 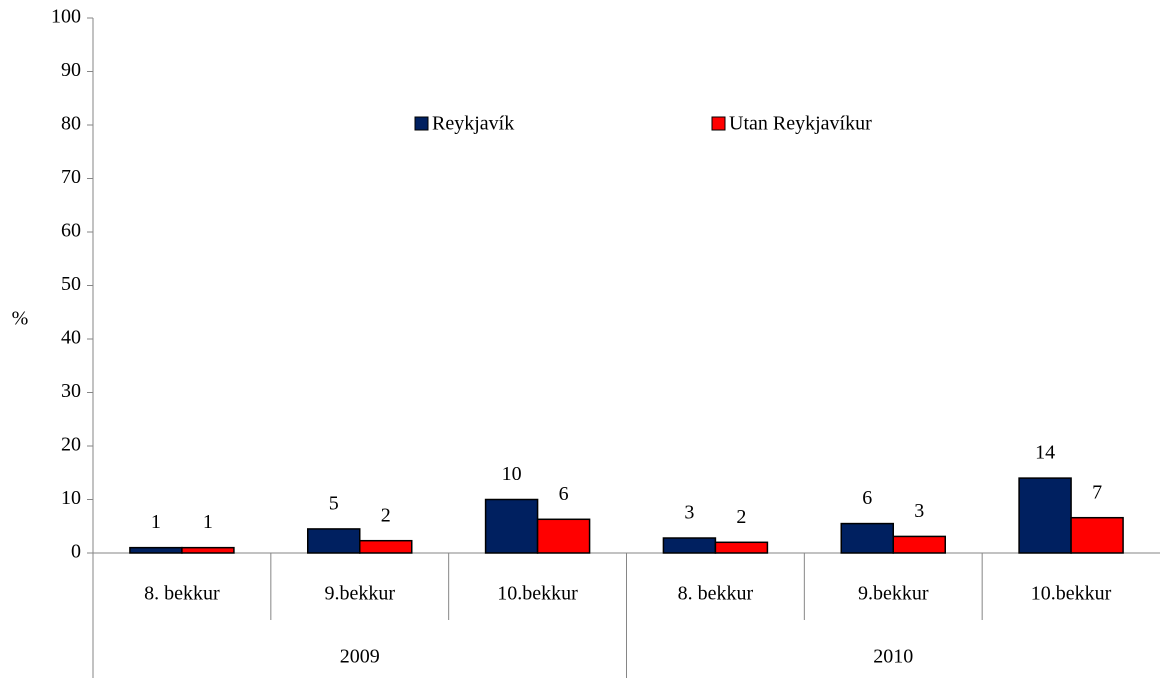 What do you see at coordinates (512, 474) in the screenshot?
I see `data-label: 10` at bounding box center [512, 474].